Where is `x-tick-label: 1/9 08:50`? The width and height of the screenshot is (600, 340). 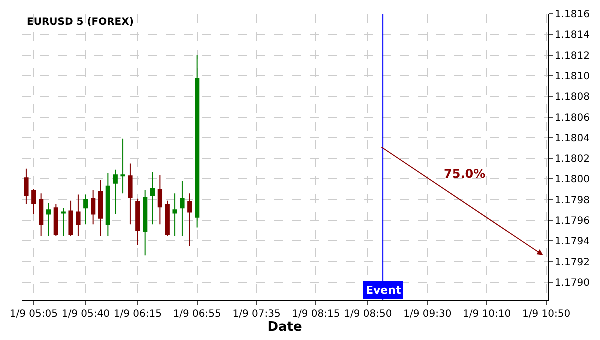 x-tick-label: 1/9 08:50 is located at coordinates (368, 314).